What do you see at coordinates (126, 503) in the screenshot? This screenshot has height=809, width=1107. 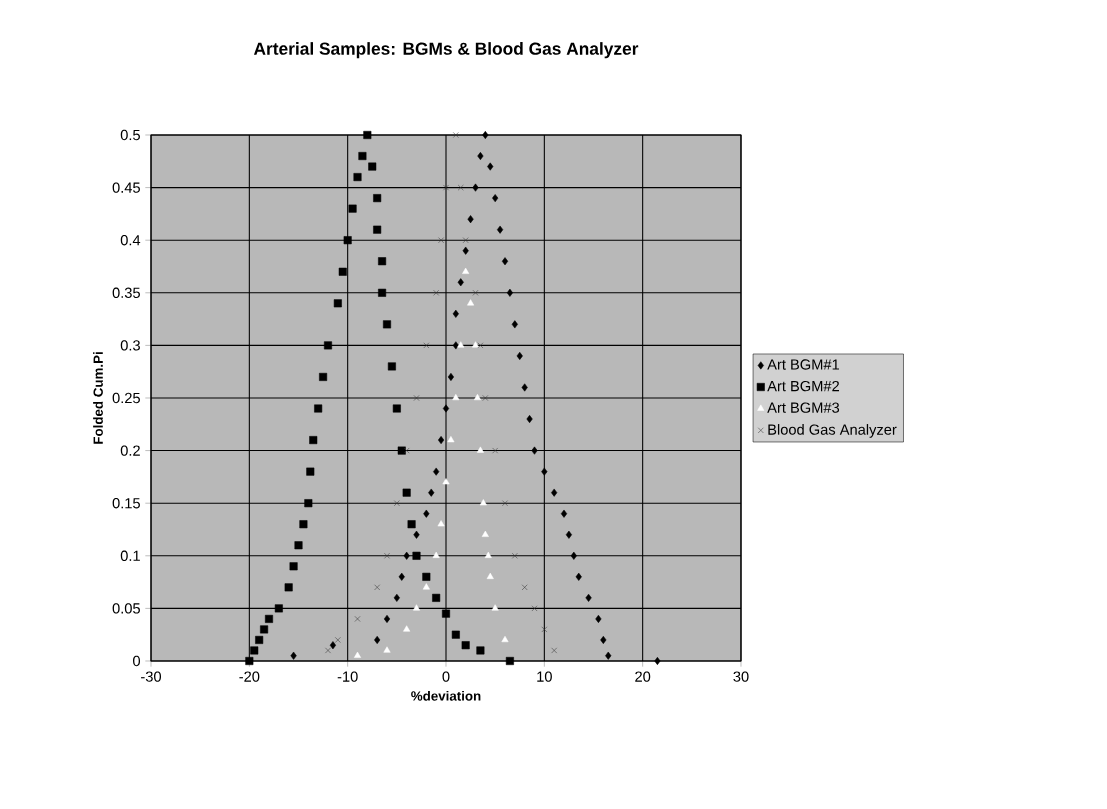 I see `y-tick-label: 0.15` at bounding box center [126, 503].